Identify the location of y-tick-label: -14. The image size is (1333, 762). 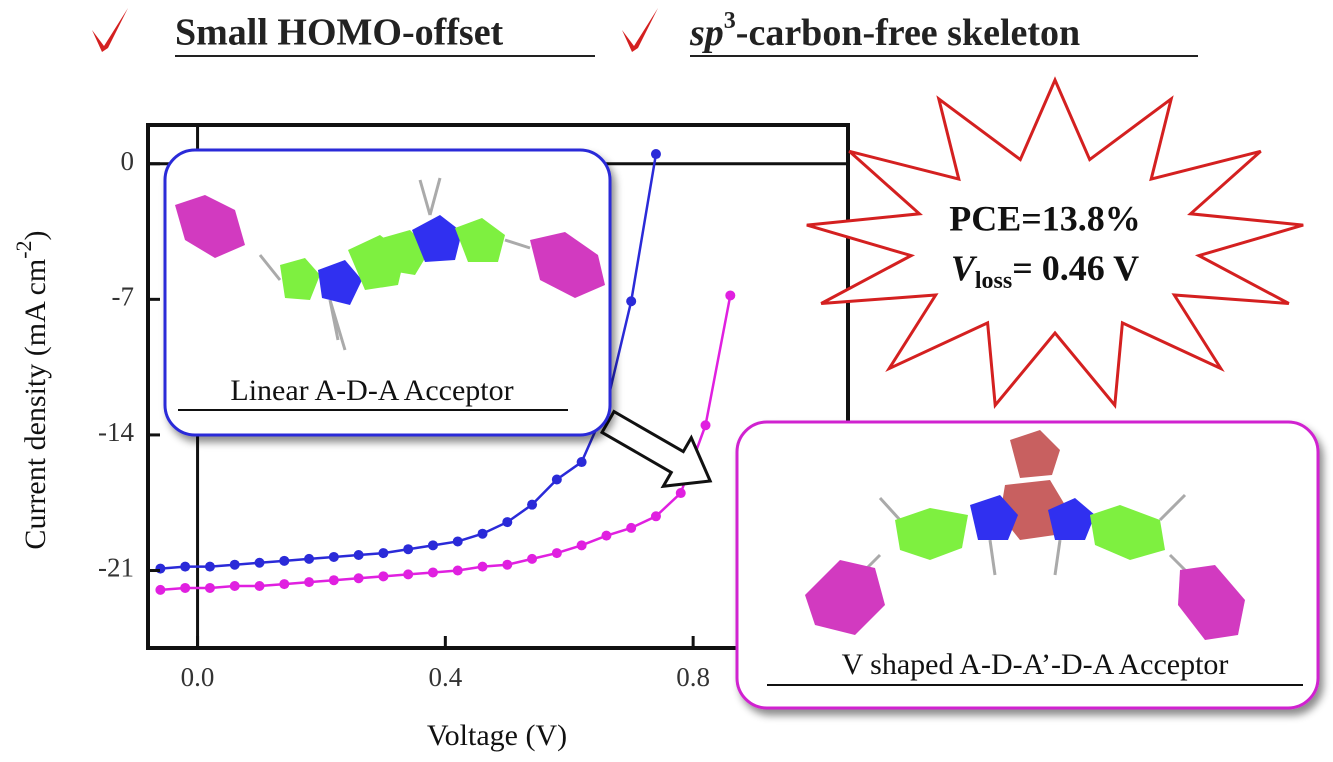
(116, 432).